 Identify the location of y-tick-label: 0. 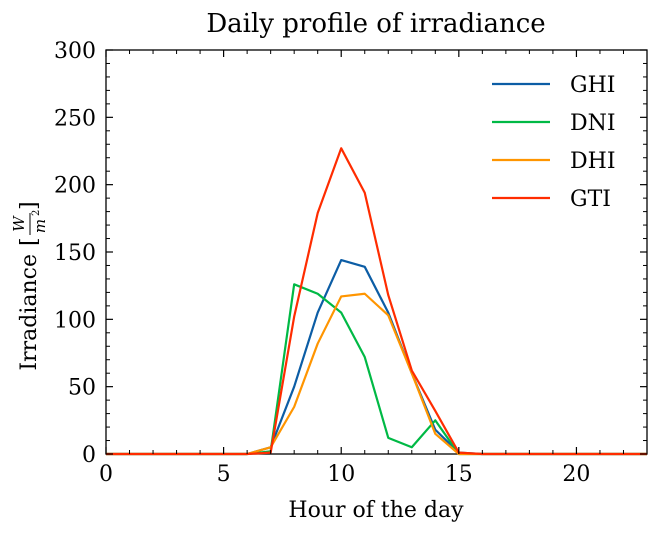
(89, 455).